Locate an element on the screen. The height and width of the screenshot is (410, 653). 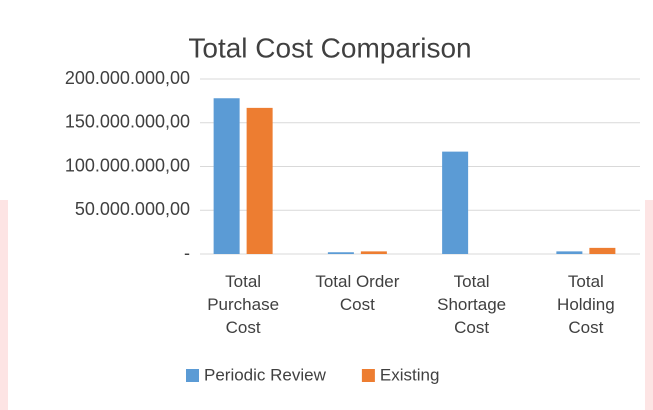
y-tick-label: - is located at coordinates (187, 253).